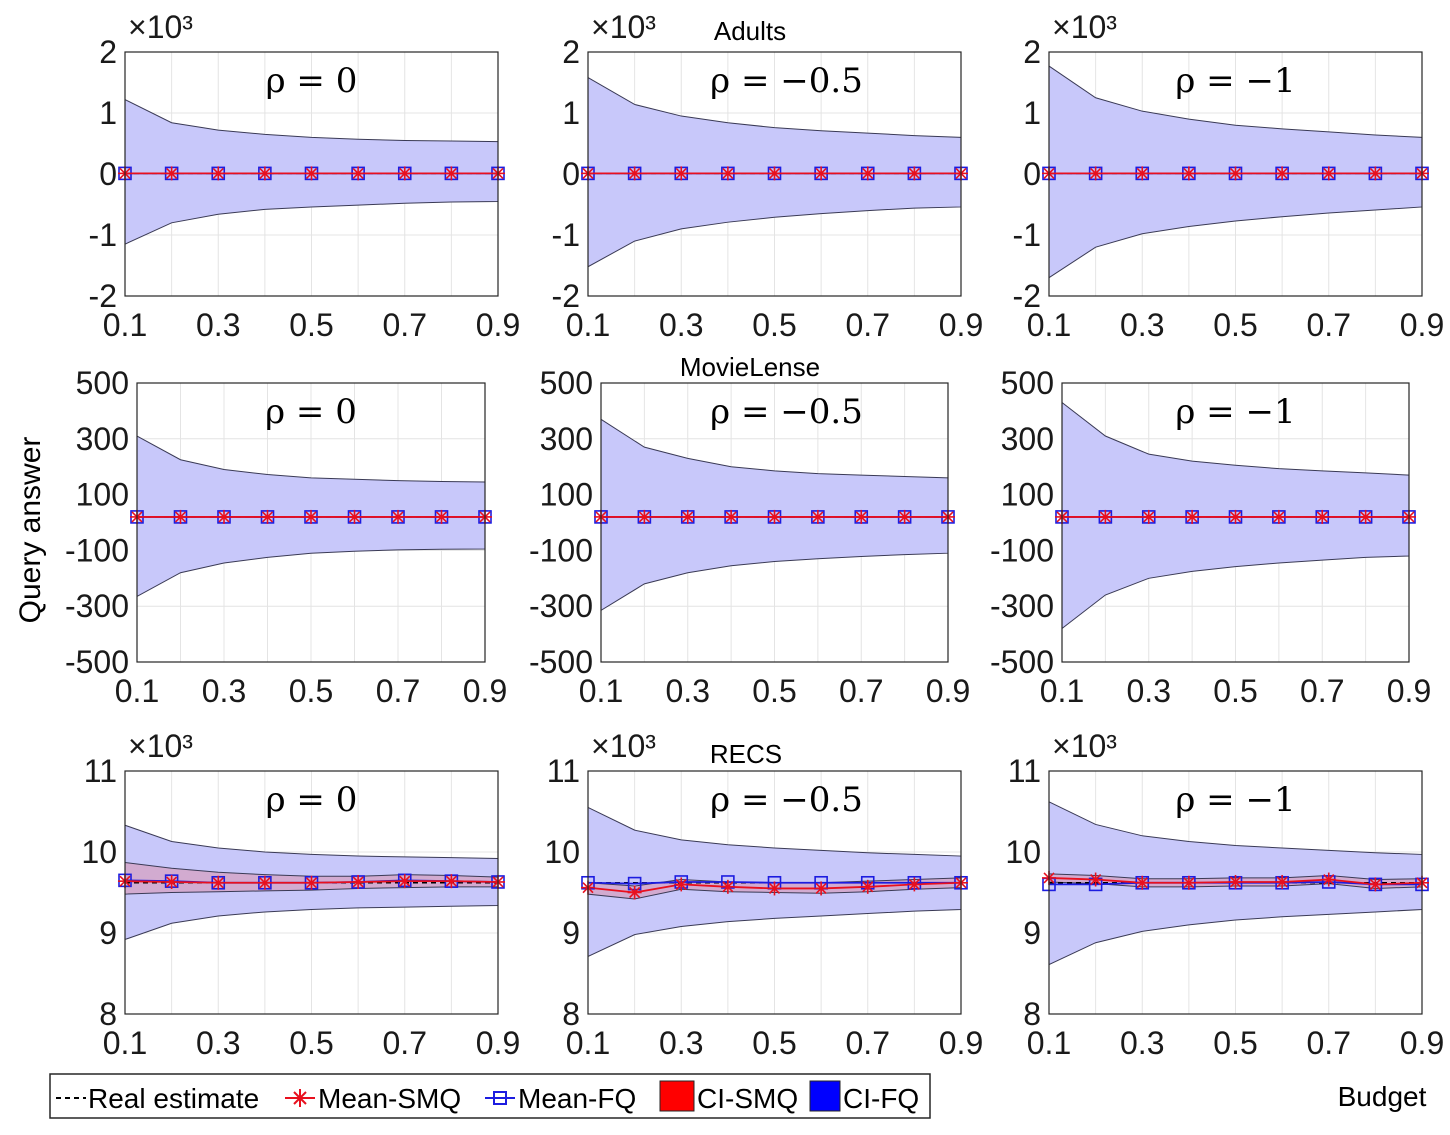  What do you see at coordinates (300, 1098) in the screenshot?
I see `asterisk-marker-icon` at bounding box center [300, 1098].